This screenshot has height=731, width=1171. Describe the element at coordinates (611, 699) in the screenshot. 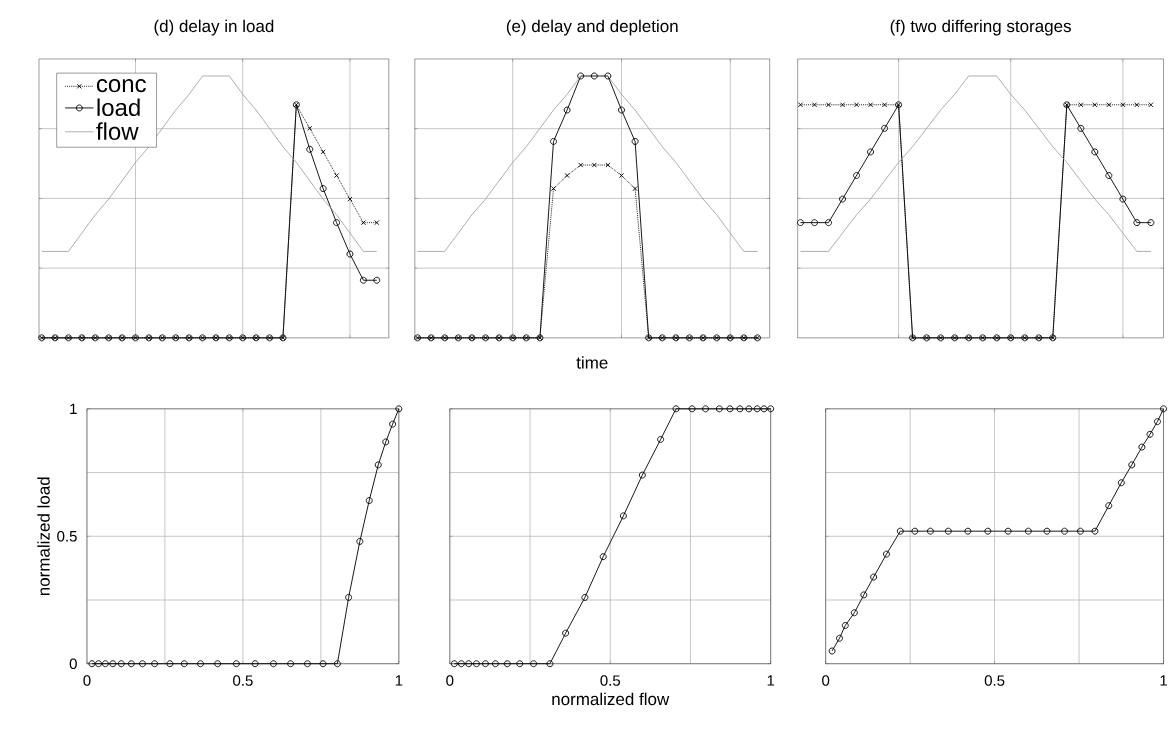

I see `x-axis-title: normalized flow` at that location.